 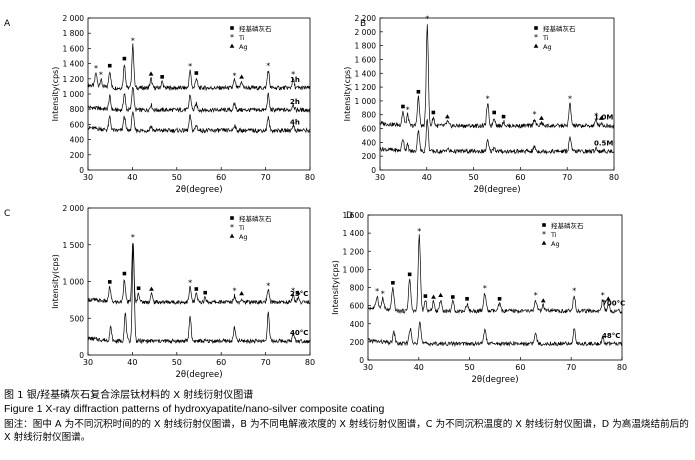 What do you see at coordinates (295, 80) in the screenshot?
I see `series-label: 1h` at bounding box center [295, 80].